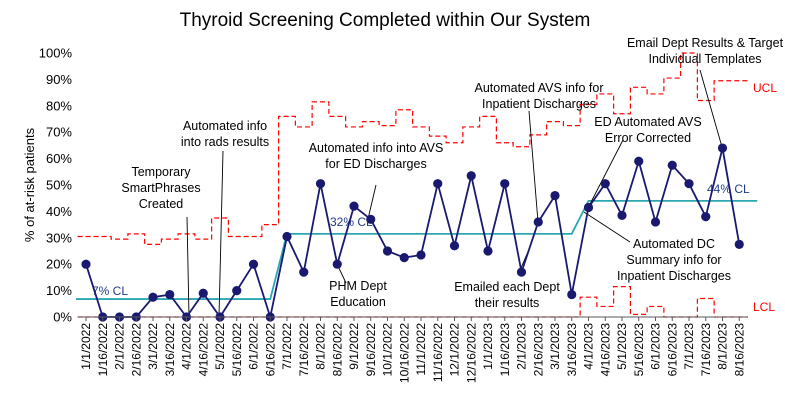 This screenshot has height=401, width=785. What do you see at coordinates (728, 189) in the screenshot?
I see `center-line-label: 44% CL` at bounding box center [728, 189].